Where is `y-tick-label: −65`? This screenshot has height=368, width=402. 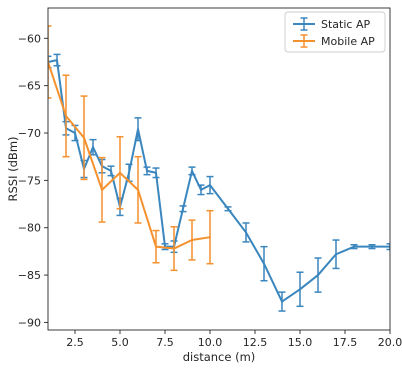
y-tick-label: −65 is located at coordinates (29, 86).